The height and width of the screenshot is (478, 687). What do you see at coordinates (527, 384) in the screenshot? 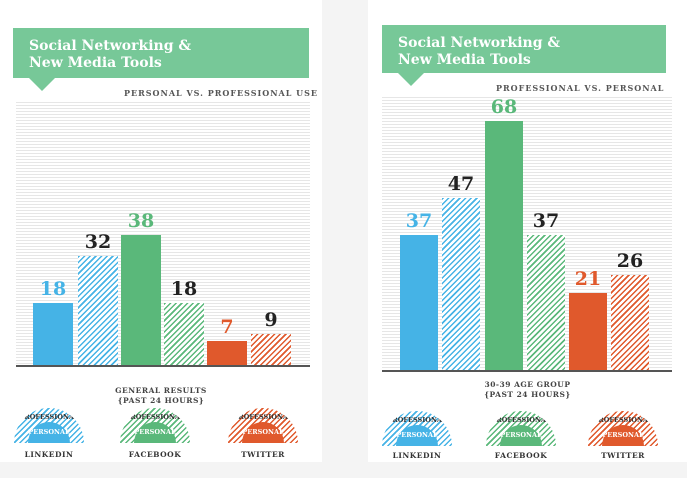
I see `caption-line-1: 30-39 AGE GROUP` at bounding box center [527, 384].